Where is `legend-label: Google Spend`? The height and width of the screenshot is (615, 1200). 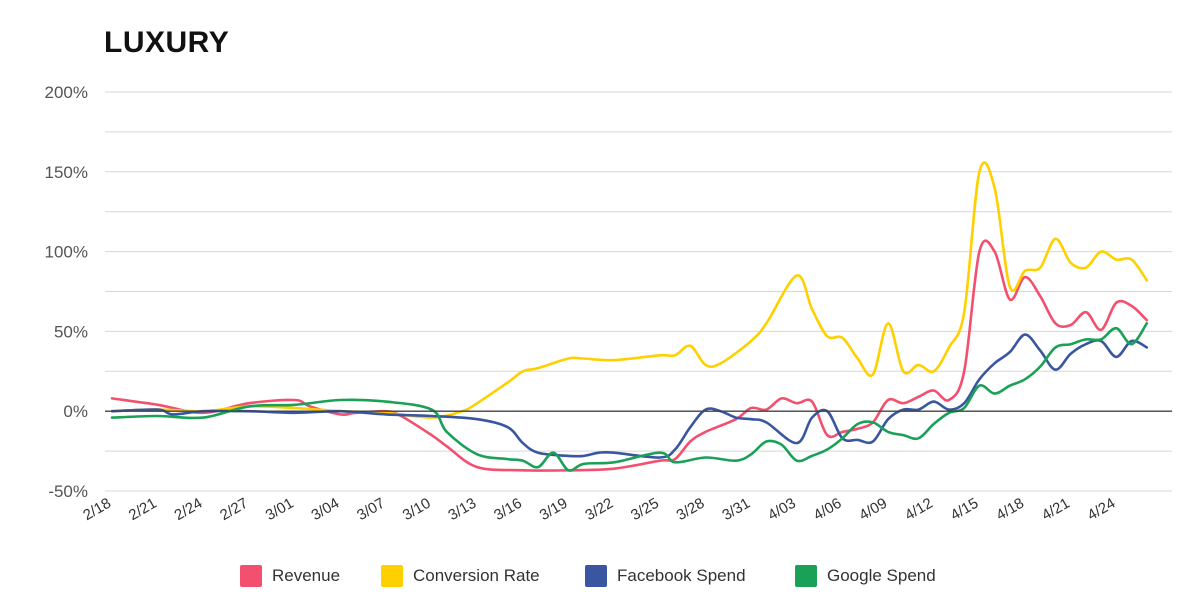 legend-label: Google Spend is located at coordinates (881, 575).